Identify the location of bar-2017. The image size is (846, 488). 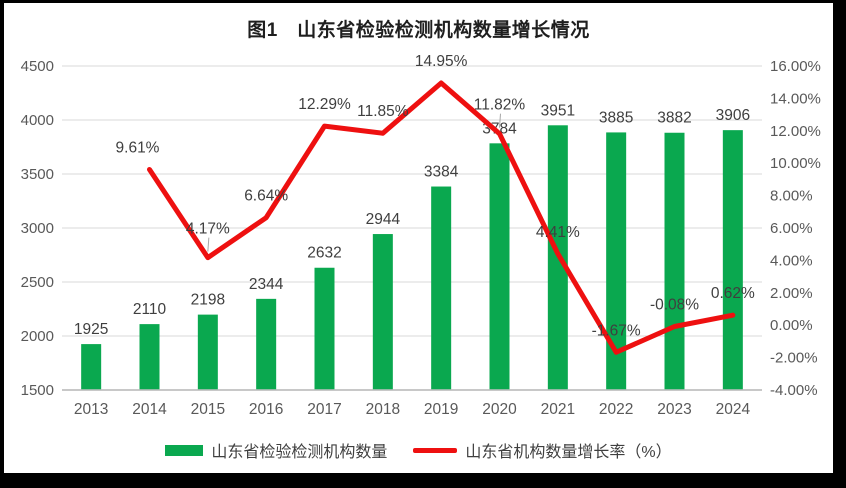
(324, 328).